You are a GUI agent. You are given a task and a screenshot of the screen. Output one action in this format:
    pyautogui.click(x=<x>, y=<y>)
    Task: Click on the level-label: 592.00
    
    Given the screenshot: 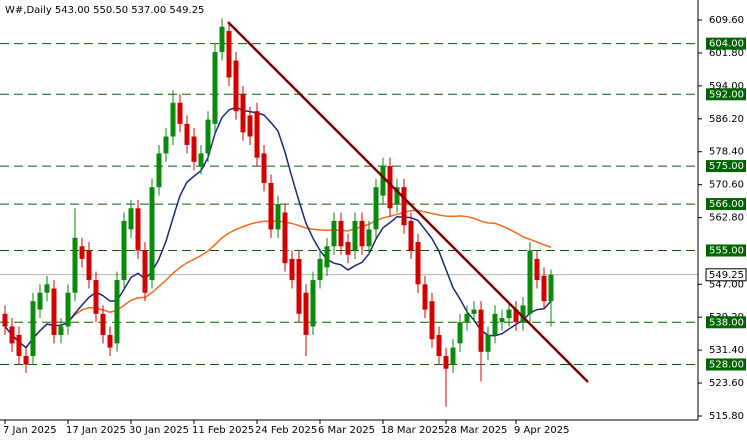 What is the action you would take?
    pyautogui.click(x=726, y=94)
    